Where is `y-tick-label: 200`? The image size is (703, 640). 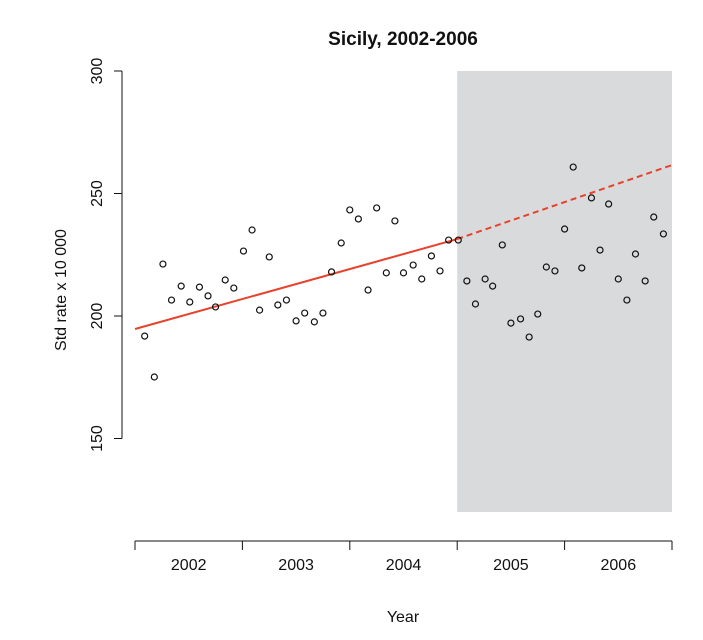
y-tick-label: 200 is located at coordinates (97, 316).